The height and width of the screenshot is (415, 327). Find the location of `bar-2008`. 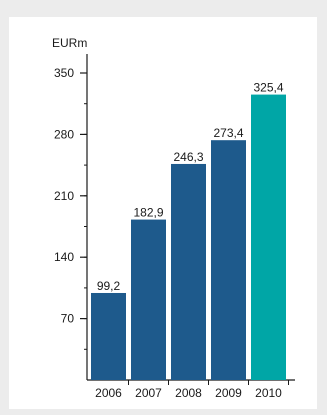

bar-2008 is located at coordinates (188, 271).